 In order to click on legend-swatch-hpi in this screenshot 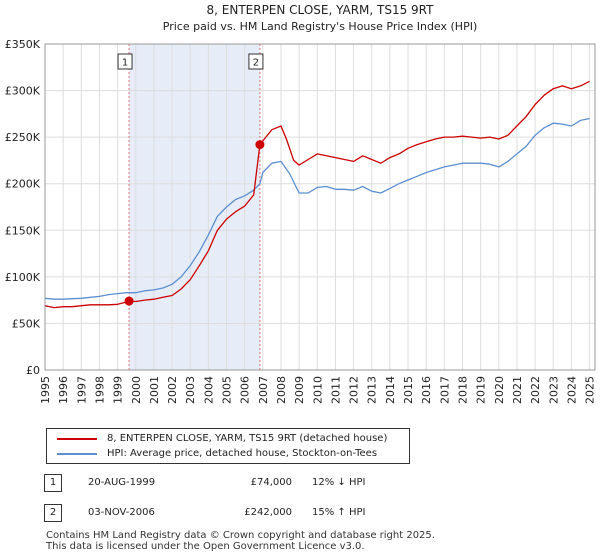, I will do `click(77, 454)`.